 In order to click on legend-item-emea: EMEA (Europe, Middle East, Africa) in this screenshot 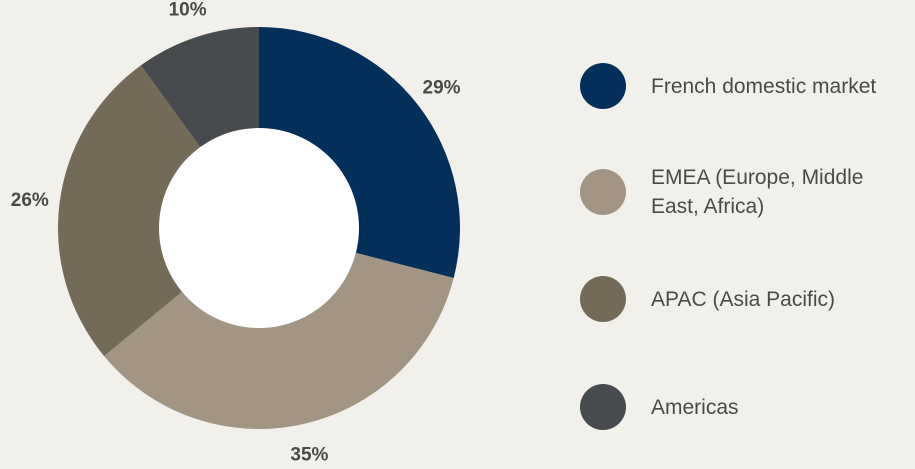, I will do `click(745, 192)`.